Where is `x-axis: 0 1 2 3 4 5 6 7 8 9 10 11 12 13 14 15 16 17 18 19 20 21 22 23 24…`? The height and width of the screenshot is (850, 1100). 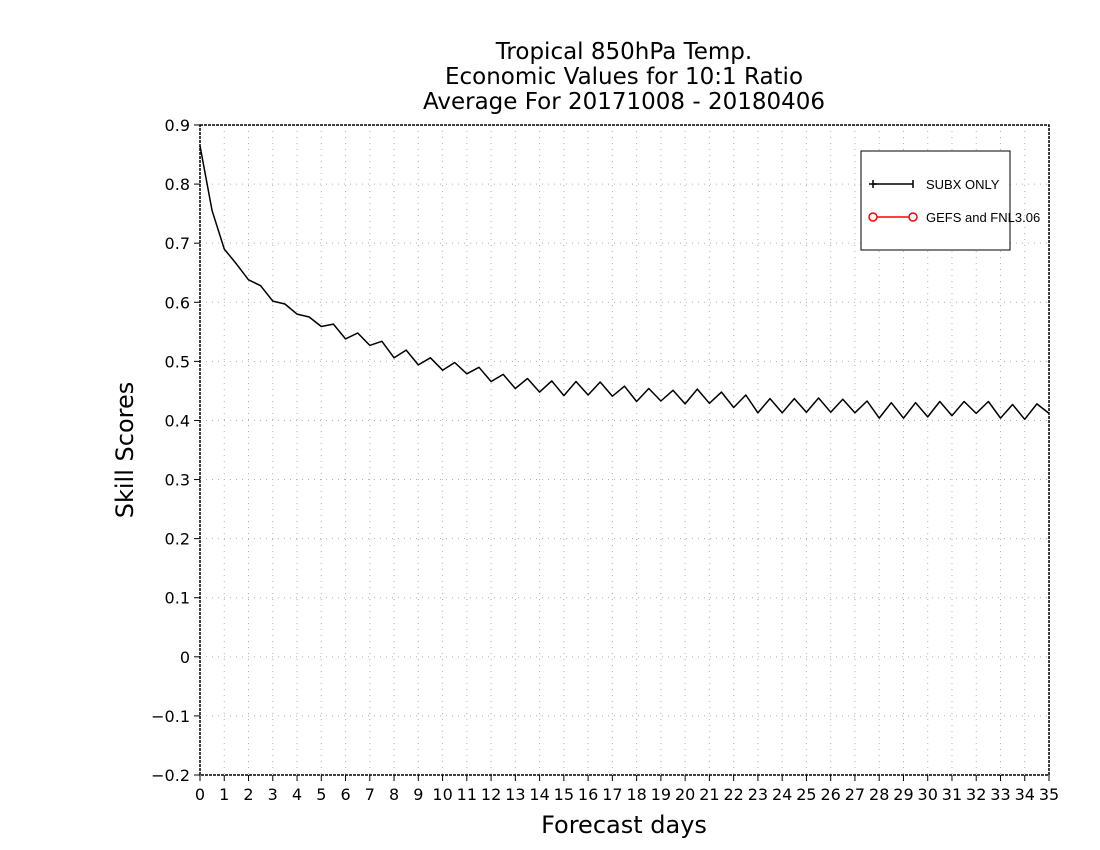 x-axis: 0 1 2 3 4 5 6 7 8 9 10 11 12 13 14 15 16 17 18 19 20 21 22 23 24… is located at coordinates (627, 789).